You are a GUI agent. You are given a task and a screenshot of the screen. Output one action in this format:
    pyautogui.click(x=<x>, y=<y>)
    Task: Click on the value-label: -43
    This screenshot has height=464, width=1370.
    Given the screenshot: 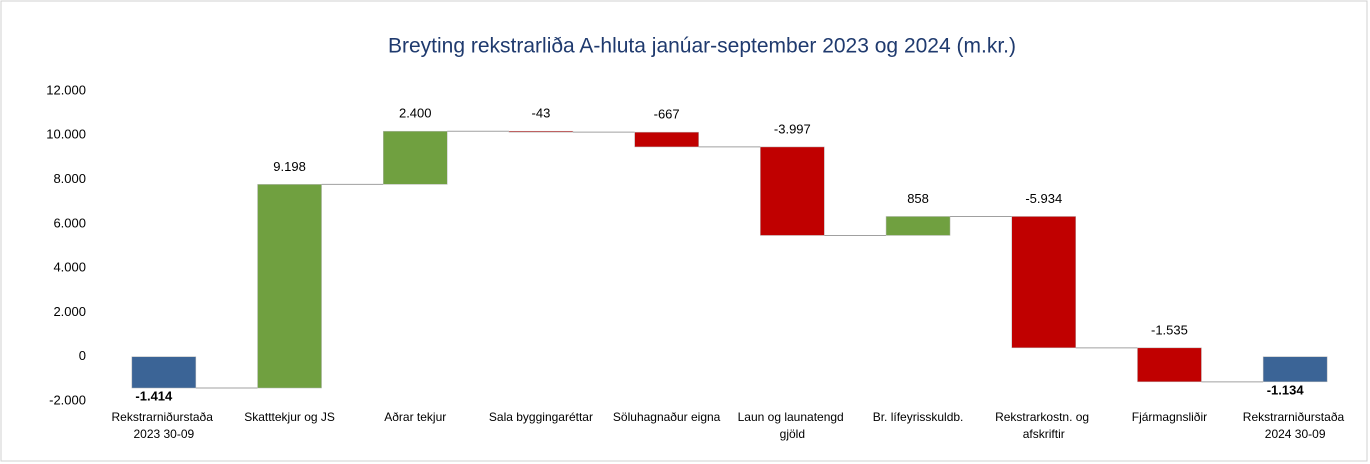 What is the action you would take?
    pyautogui.click(x=541, y=113)
    